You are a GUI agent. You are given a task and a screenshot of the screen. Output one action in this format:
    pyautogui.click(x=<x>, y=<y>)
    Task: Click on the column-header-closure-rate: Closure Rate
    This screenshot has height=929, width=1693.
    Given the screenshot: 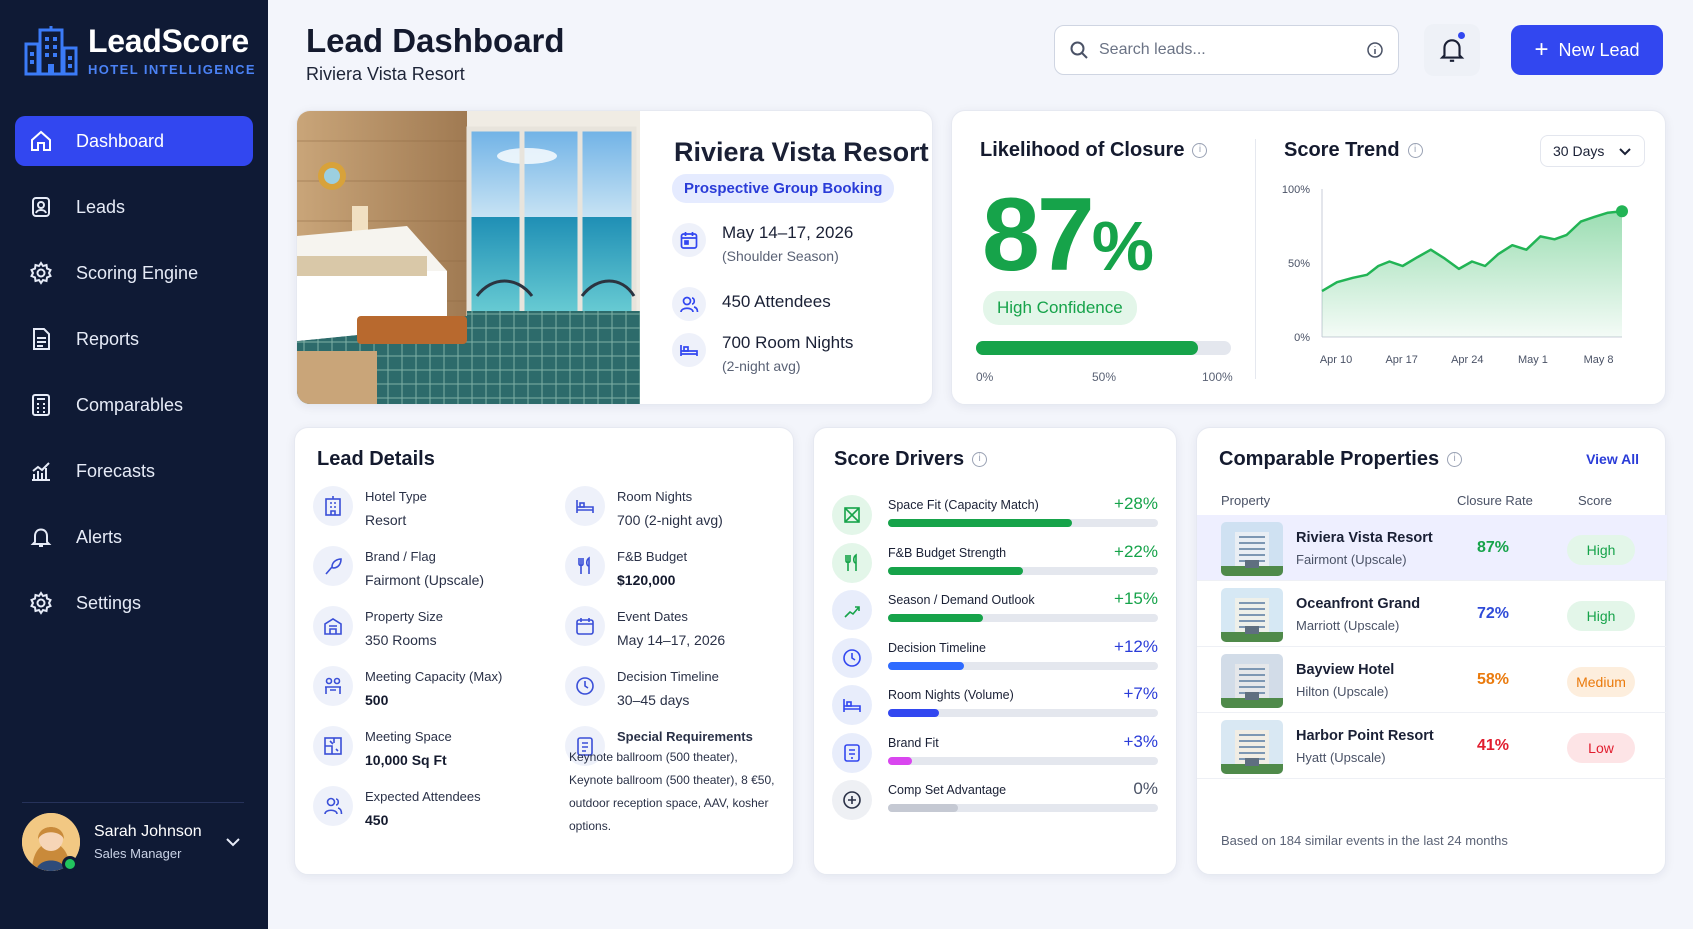 What is the action you would take?
    pyautogui.click(x=1495, y=500)
    